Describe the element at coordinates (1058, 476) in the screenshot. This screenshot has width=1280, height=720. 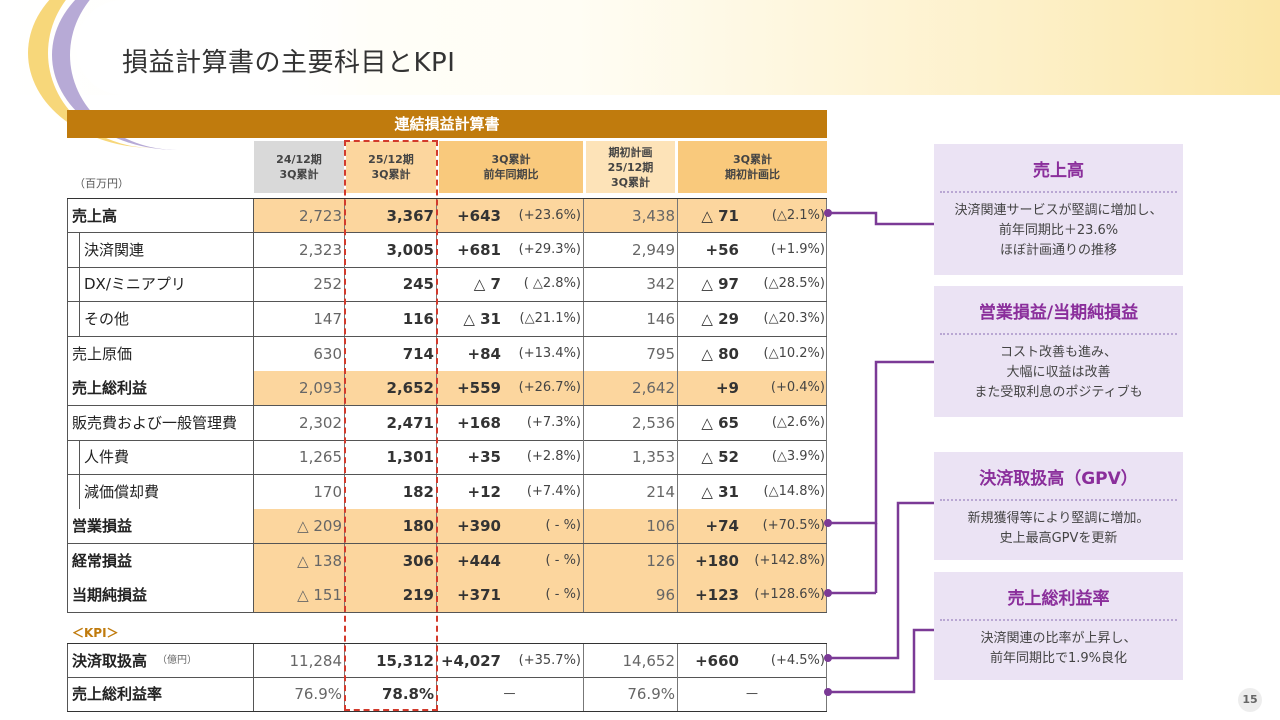
I see `note-title: 決済取扱高（GPV）` at that location.